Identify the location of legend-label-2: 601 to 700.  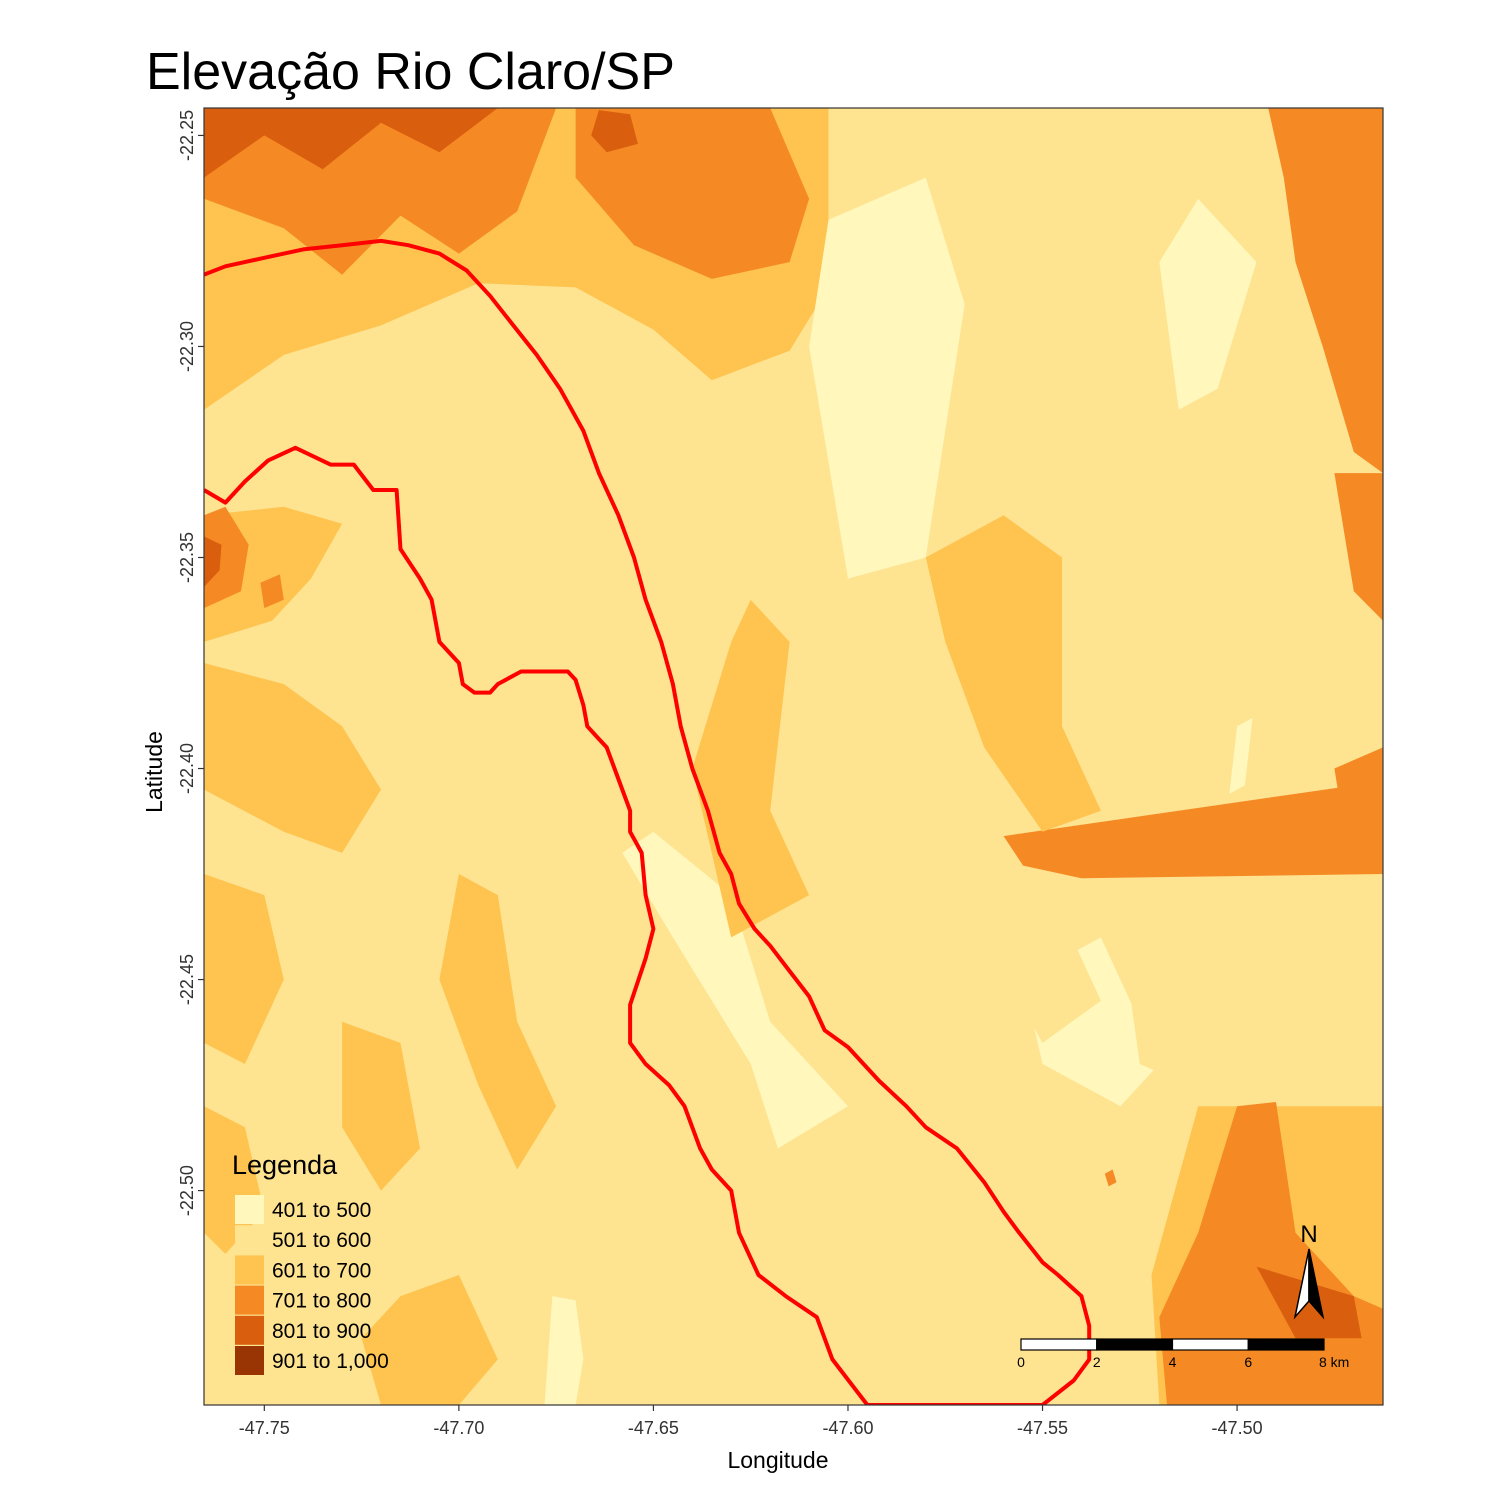
(321, 1270).